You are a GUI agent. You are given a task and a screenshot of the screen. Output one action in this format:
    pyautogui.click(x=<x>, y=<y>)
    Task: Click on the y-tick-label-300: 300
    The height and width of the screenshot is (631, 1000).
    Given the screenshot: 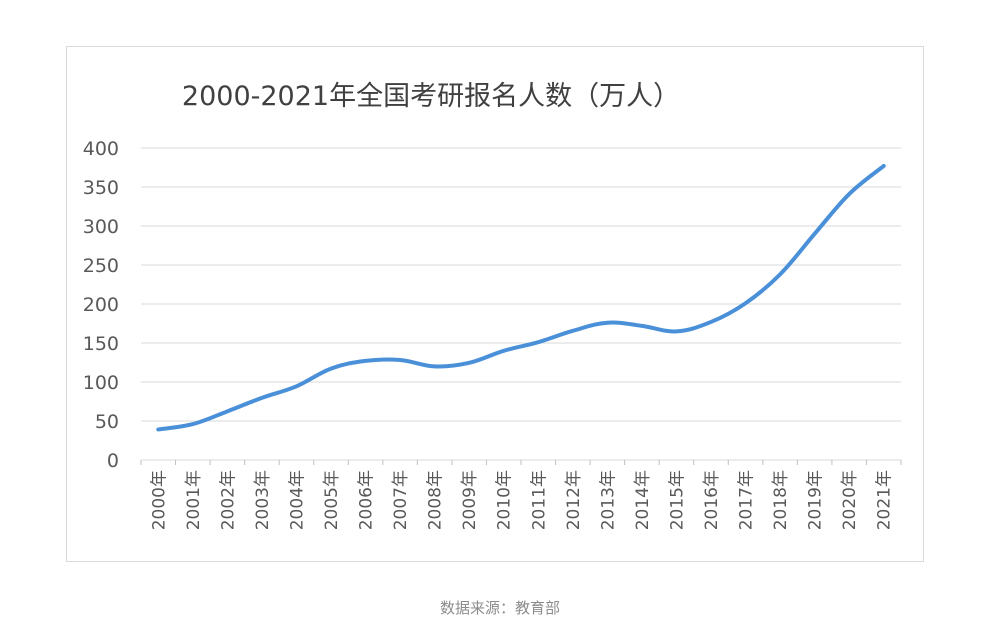 What is the action you would take?
    pyautogui.click(x=101, y=227)
    